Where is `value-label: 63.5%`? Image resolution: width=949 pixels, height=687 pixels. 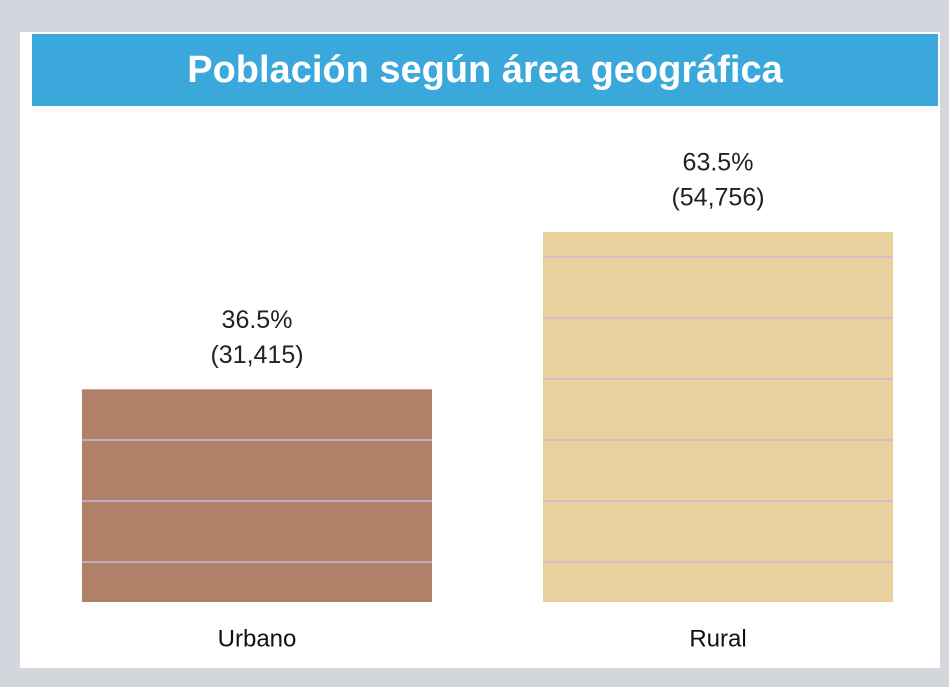 value-label: 63.5% is located at coordinates (718, 163).